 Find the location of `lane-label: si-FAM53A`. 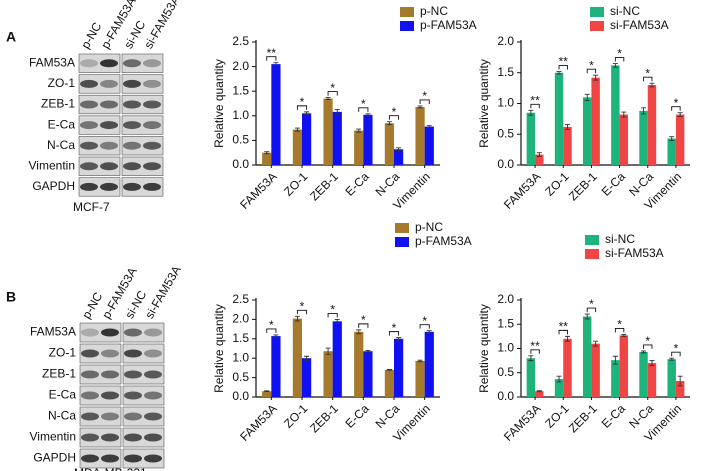

lane-label: si-FAM53A is located at coordinates (162, 292).